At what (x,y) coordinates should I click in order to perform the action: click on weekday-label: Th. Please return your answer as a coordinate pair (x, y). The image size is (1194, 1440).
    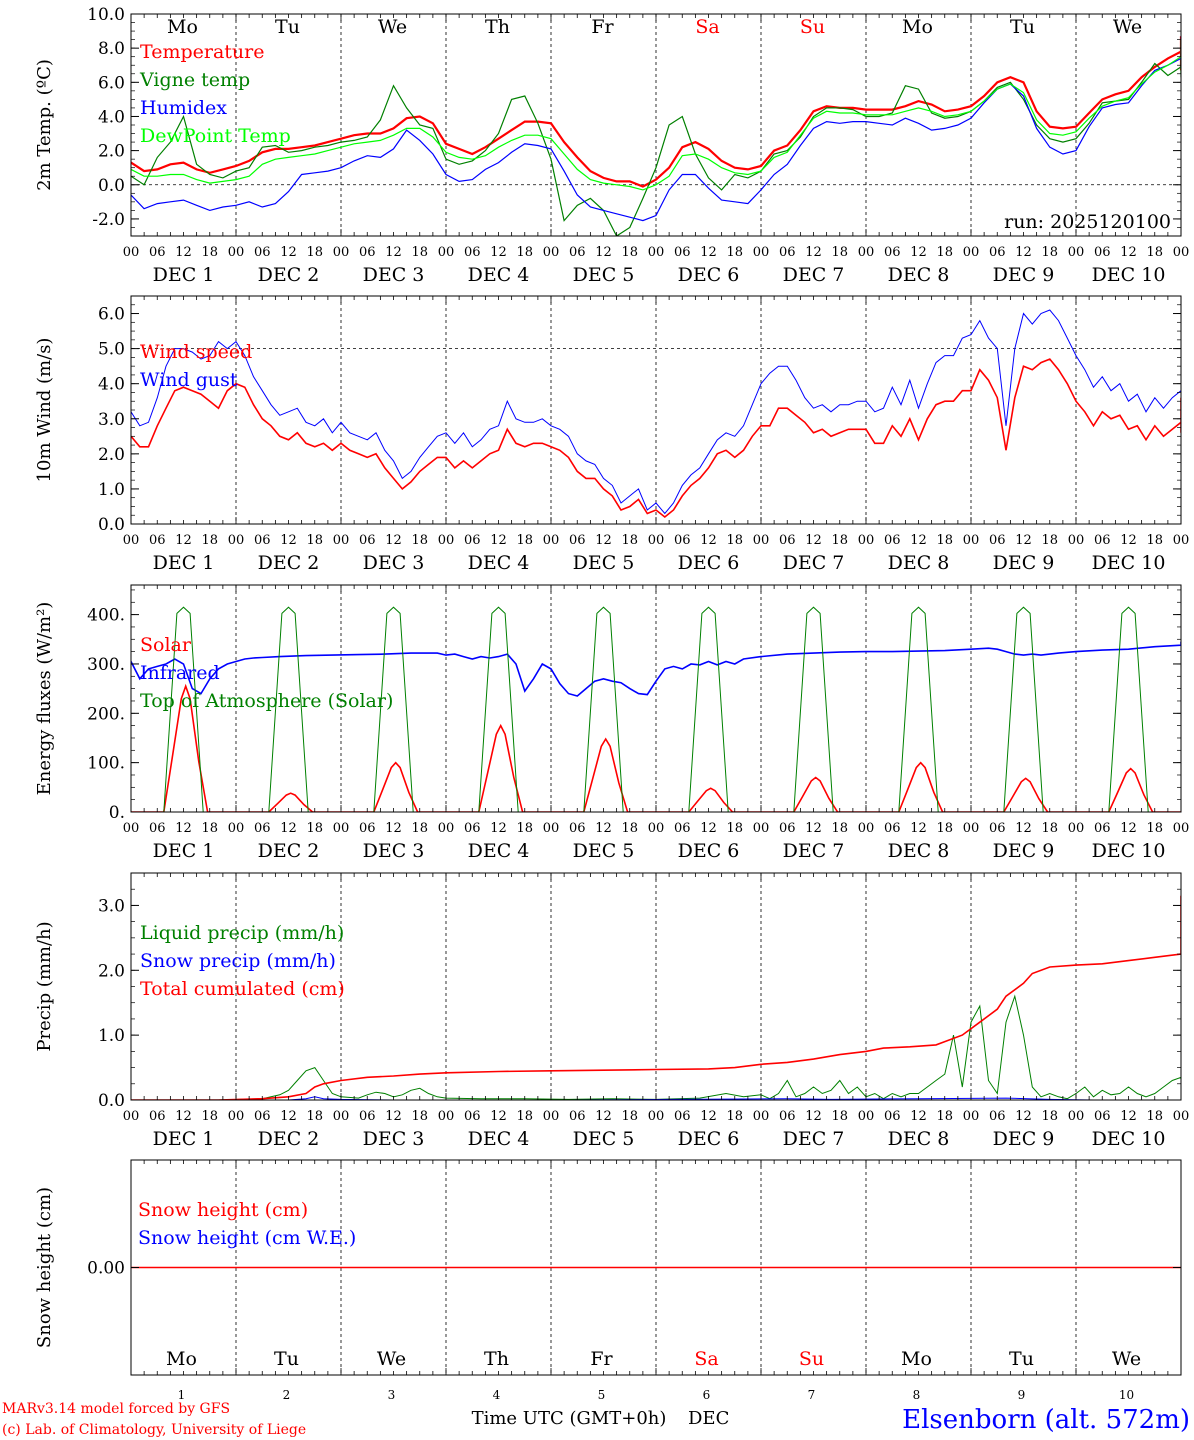
    Looking at the image, I should click on (496, 1359).